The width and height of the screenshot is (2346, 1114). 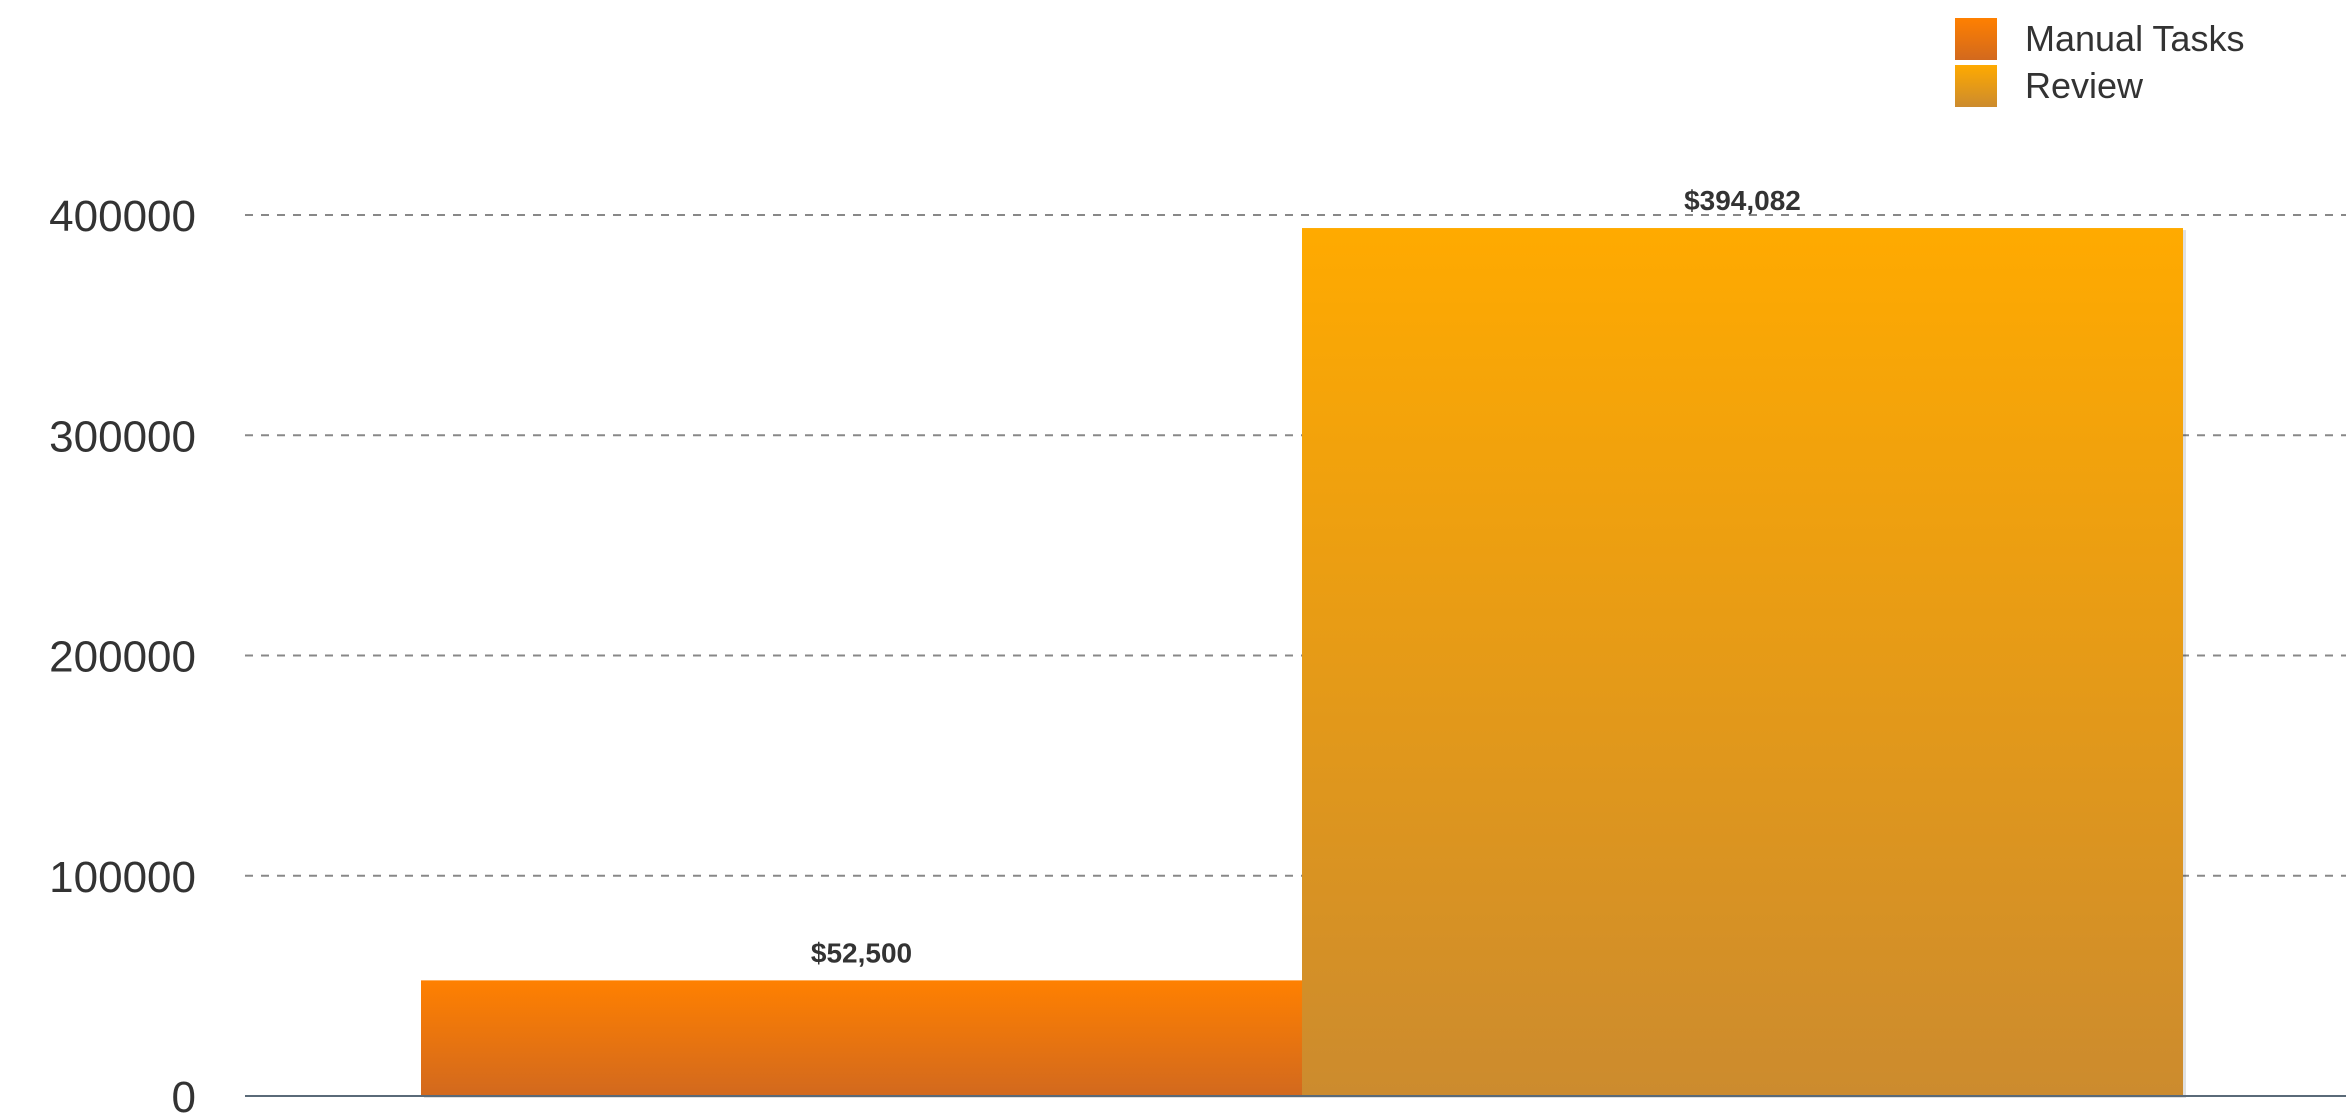 I want to click on bar-manual-tasks, so click(x=861, y=1038).